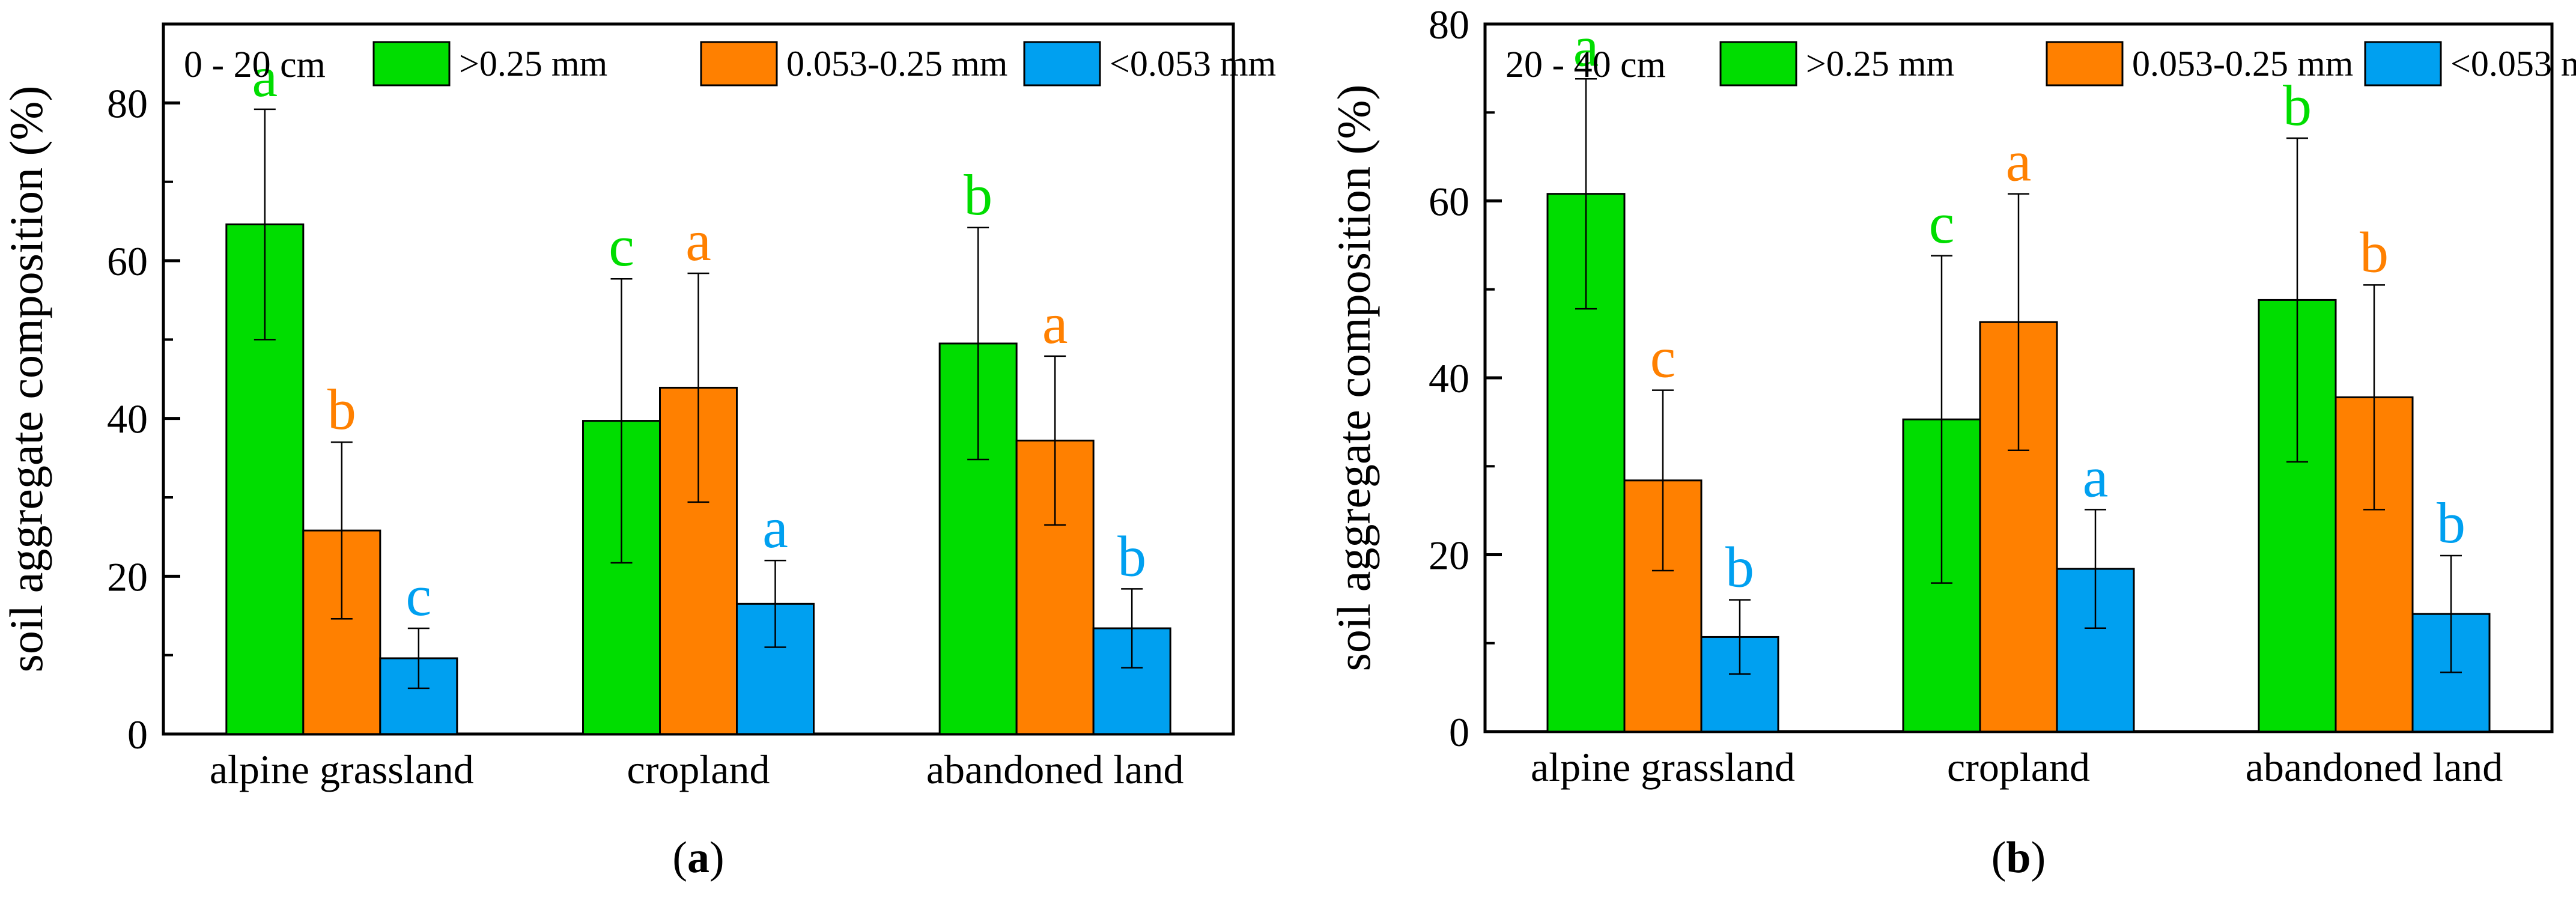  Describe the element at coordinates (698, 857) in the screenshot. I see `panel-label: (a)` at that location.